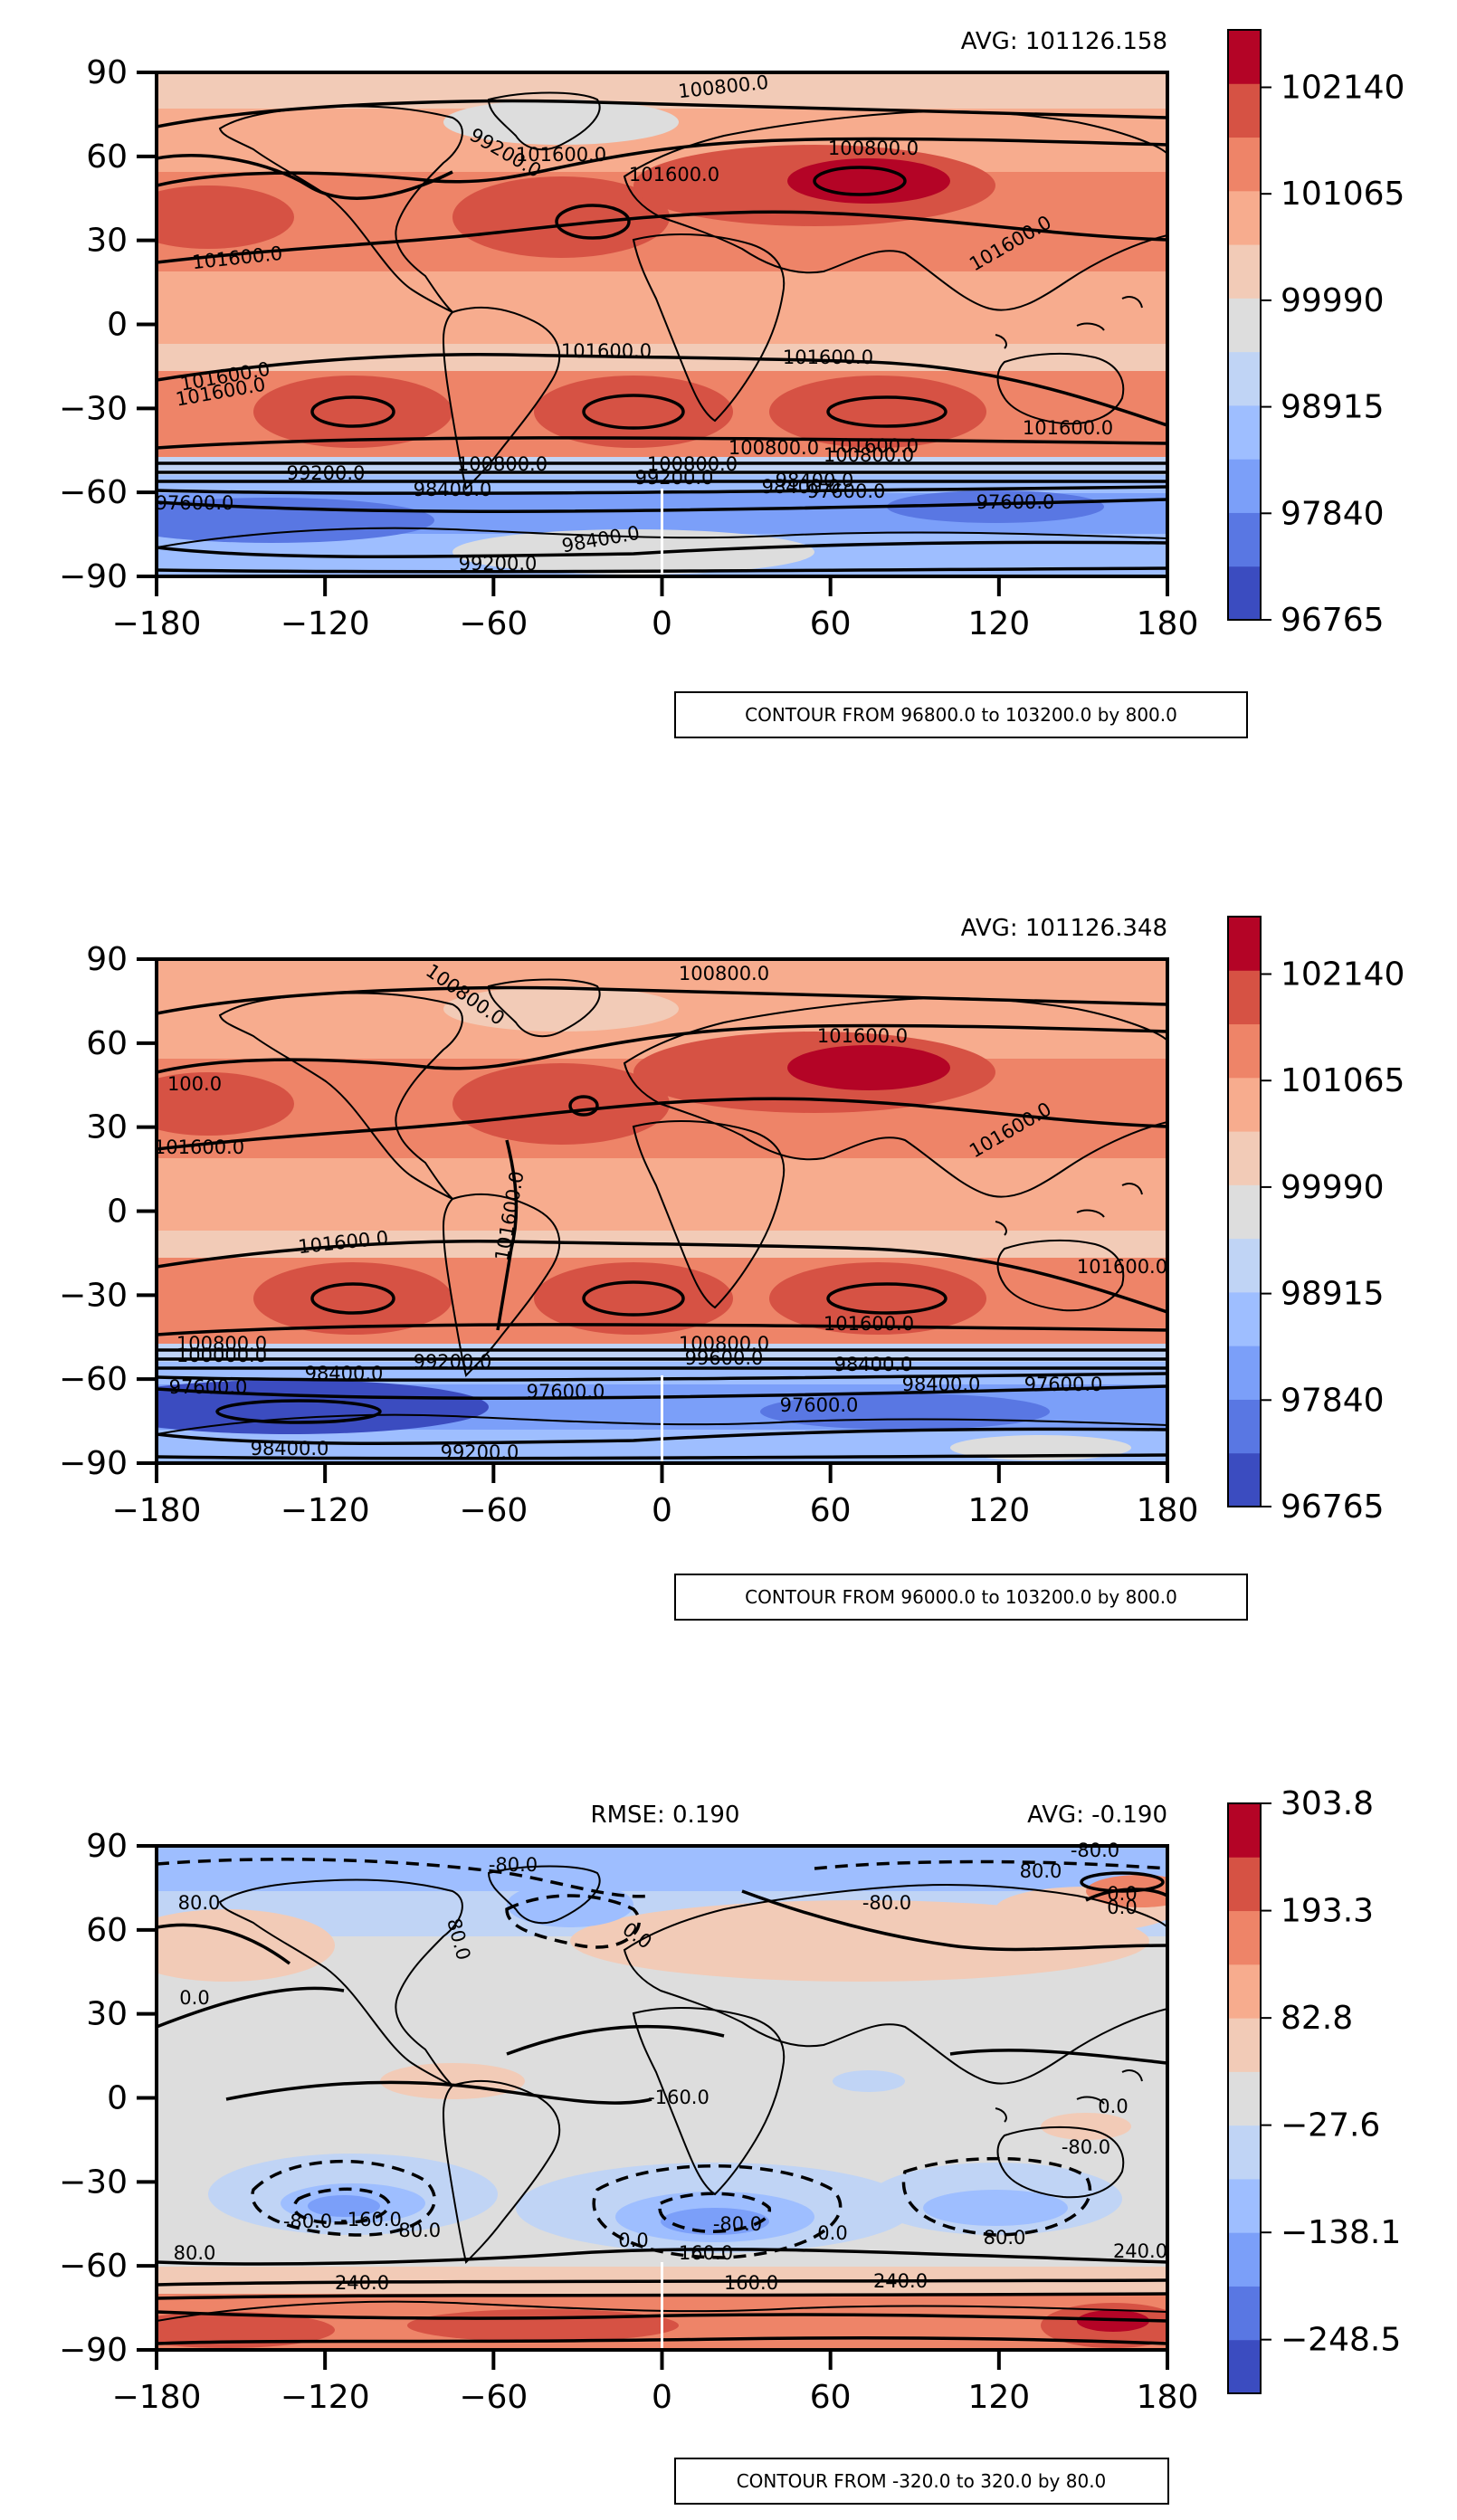 This screenshot has height=2520, width=1457. What do you see at coordinates (1330, 2126) in the screenshot?
I see `colorbar-tick-label: −27.6` at bounding box center [1330, 2126].